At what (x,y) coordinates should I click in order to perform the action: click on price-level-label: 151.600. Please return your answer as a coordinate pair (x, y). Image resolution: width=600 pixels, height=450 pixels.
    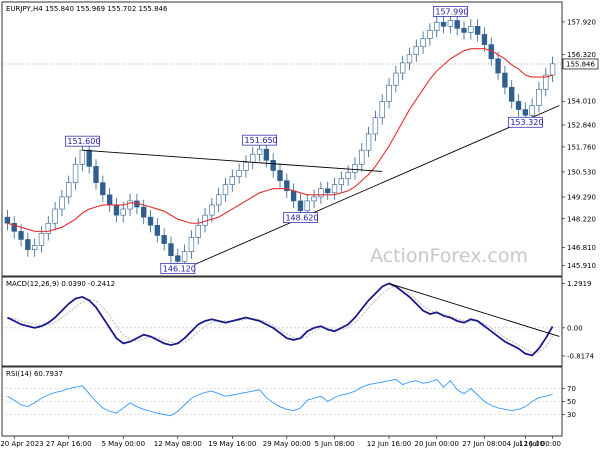
    Looking at the image, I should click on (83, 141).